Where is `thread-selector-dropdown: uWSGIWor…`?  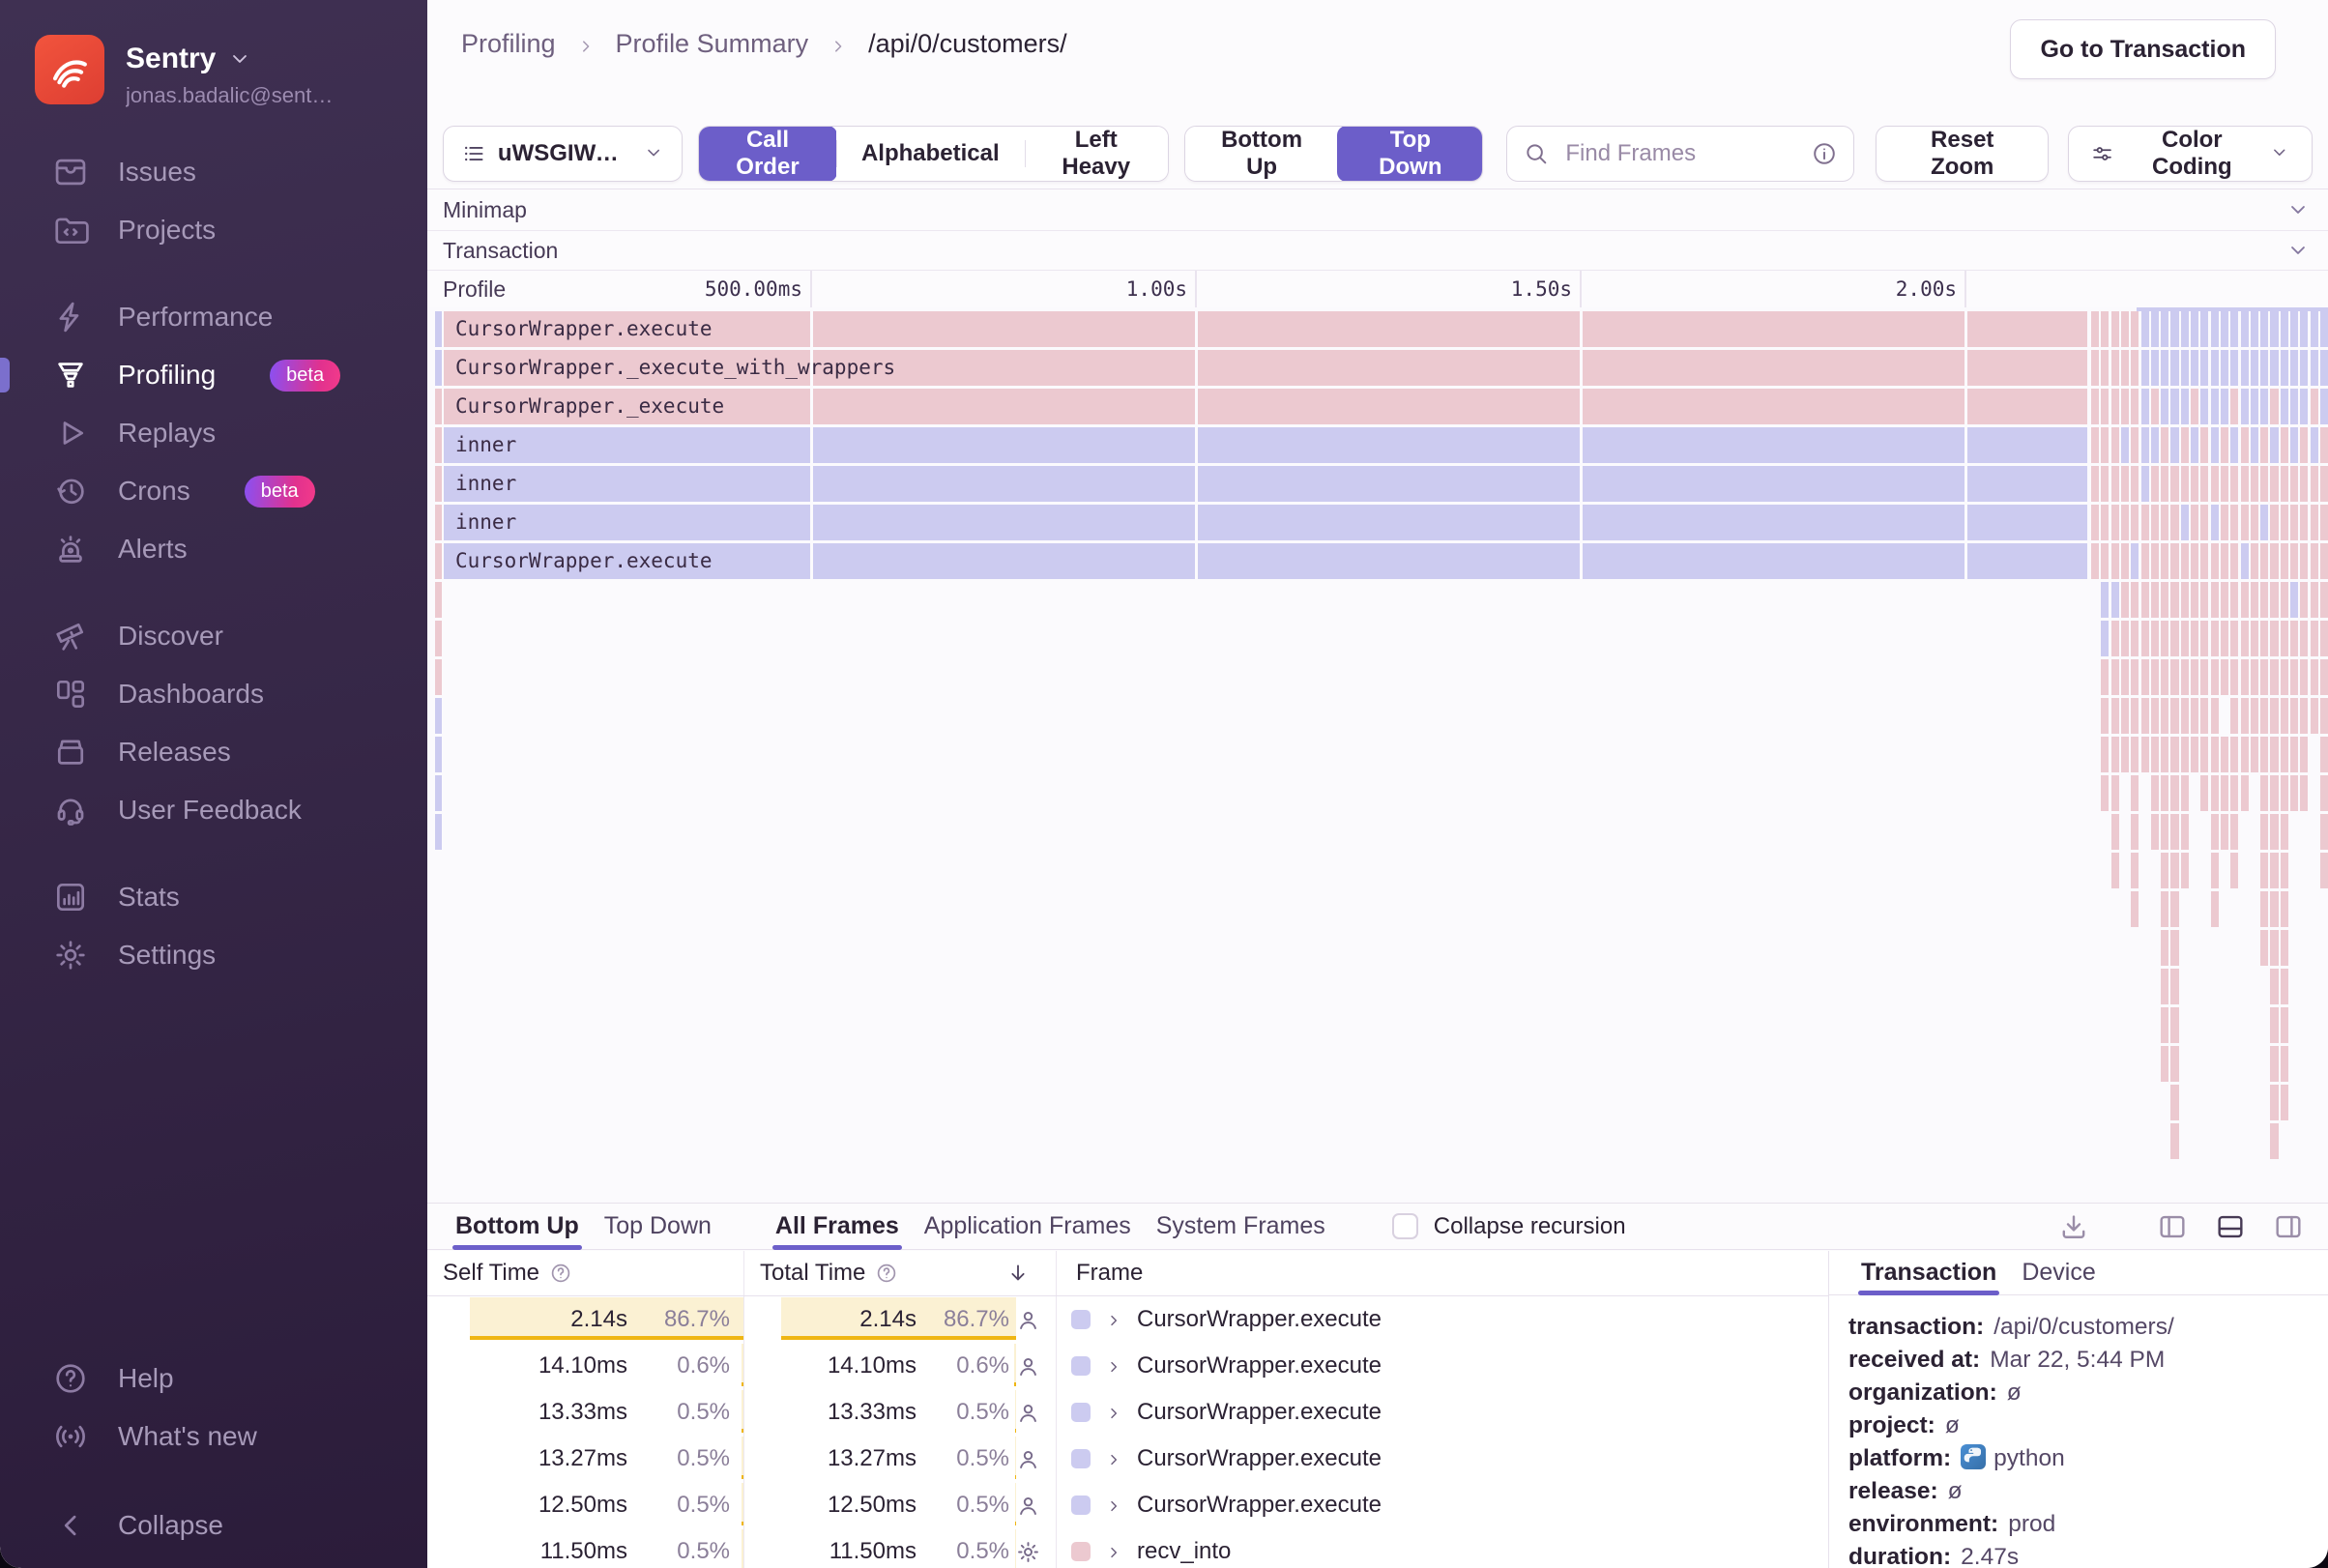
thread-selector-dropdown: uWSGIWor… is located at coordinates (563, 154).